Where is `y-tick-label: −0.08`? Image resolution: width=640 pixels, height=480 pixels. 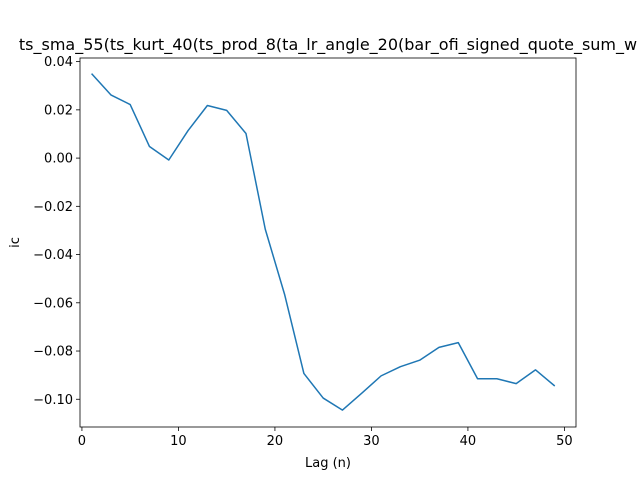
y-tick-label: −0.08 is located at coordinates (53, 352).